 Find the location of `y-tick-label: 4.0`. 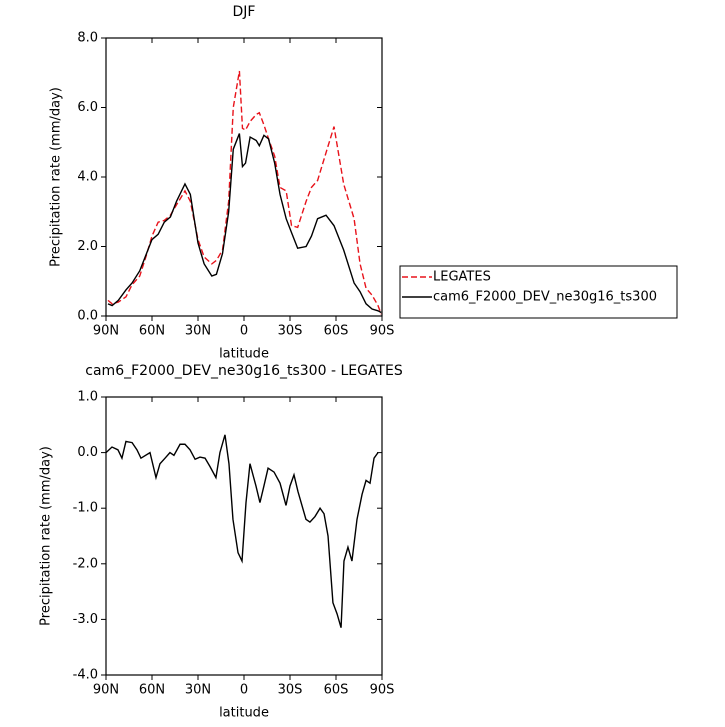

y-tick-label: 4.0 is located at coordinates (87, 177).